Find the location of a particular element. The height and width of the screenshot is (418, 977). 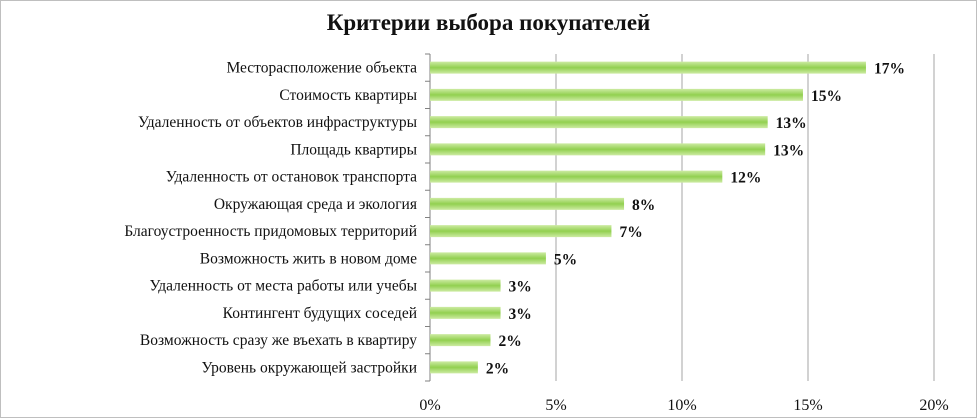

x-tick-label: 20% is located at coordinates (933, 405).